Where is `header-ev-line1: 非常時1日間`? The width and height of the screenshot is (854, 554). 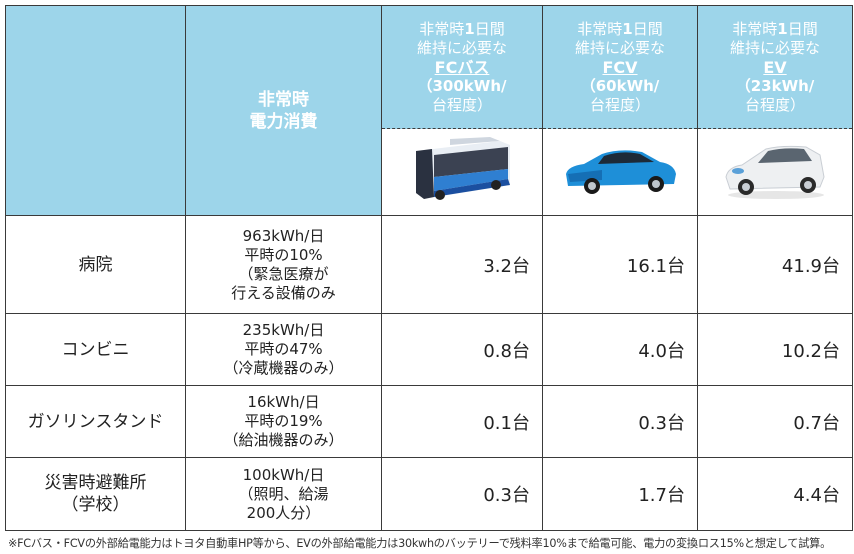 header-ev-line1: 非常時1日間 is located at coordinates (775, 28).